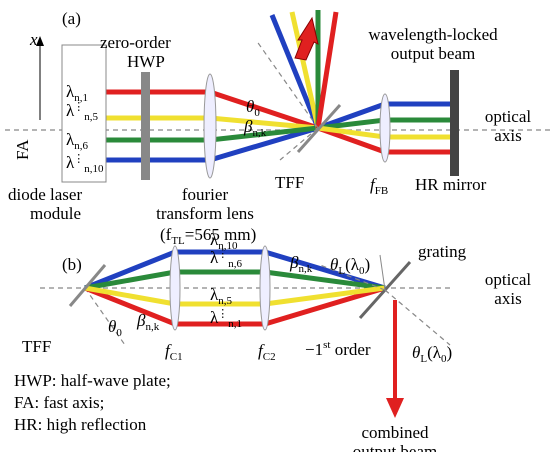 This screenshot has width=553, height=452. What do you see at coordinates (442, 251) in the screenshot?
I see `grating-label: grating` at bounding box center [442, 251].